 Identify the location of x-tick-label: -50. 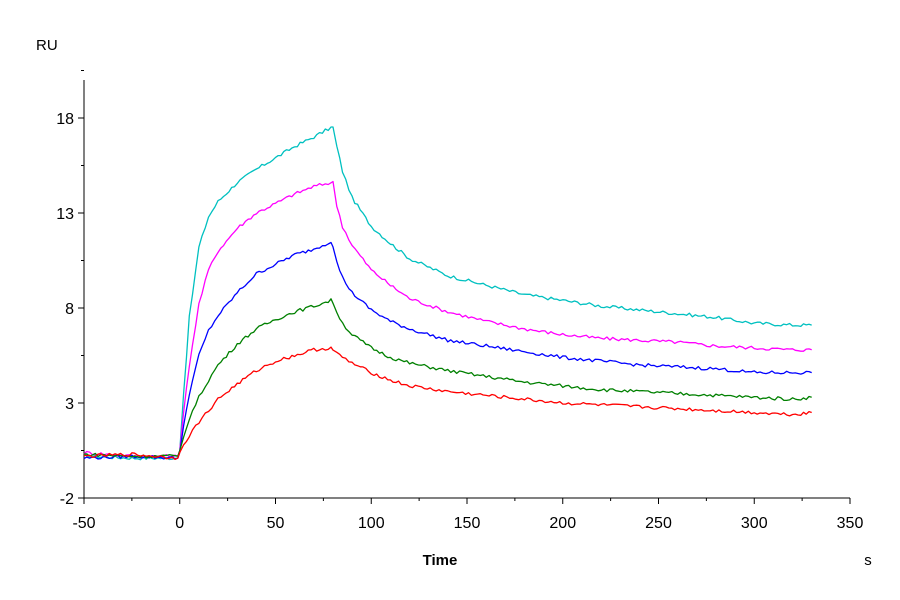
(83, 523).